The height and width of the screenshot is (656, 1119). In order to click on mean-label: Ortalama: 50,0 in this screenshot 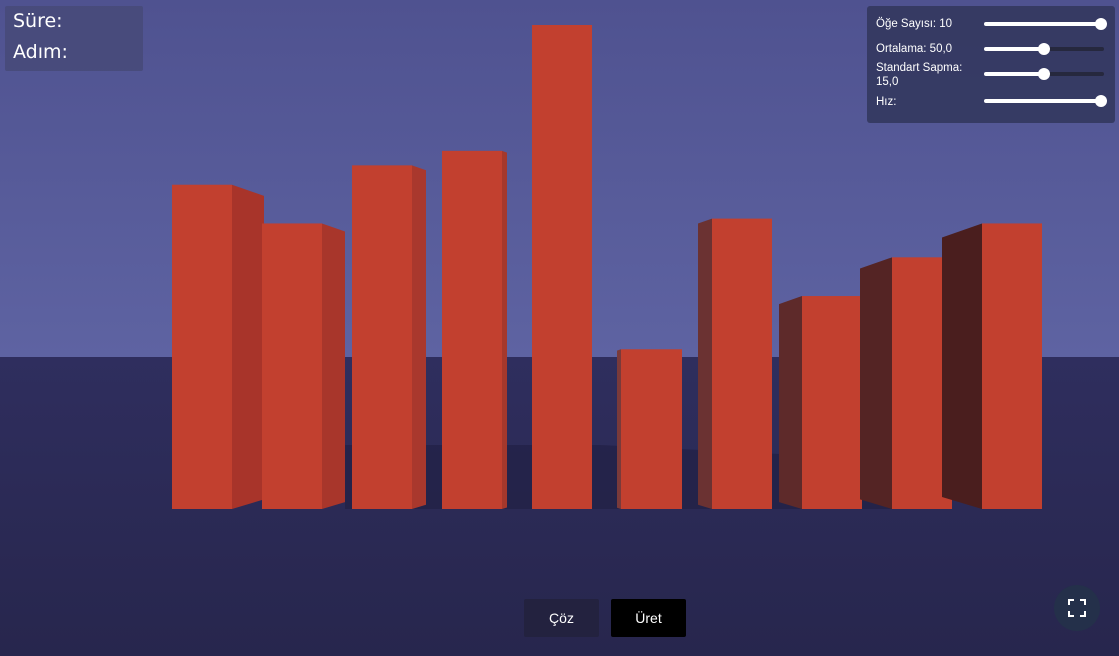, I will do `click(914, 49)`.